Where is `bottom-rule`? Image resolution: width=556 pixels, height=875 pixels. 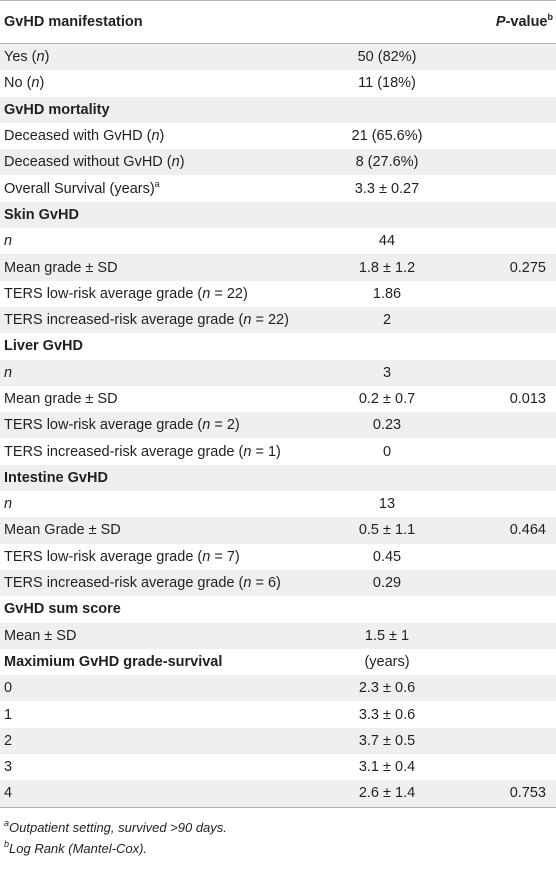 bottom-rule is located at coordinates (278, 807).